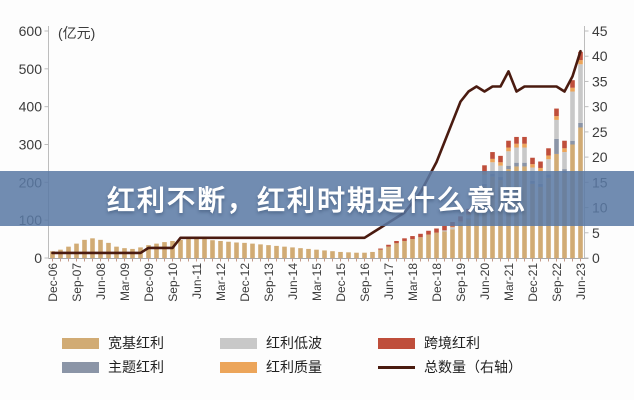  What do you see at coordinates (149, 282) in the screenshot?
I see `x-axis-label: Dec-09` at bounding box center [149, 282].